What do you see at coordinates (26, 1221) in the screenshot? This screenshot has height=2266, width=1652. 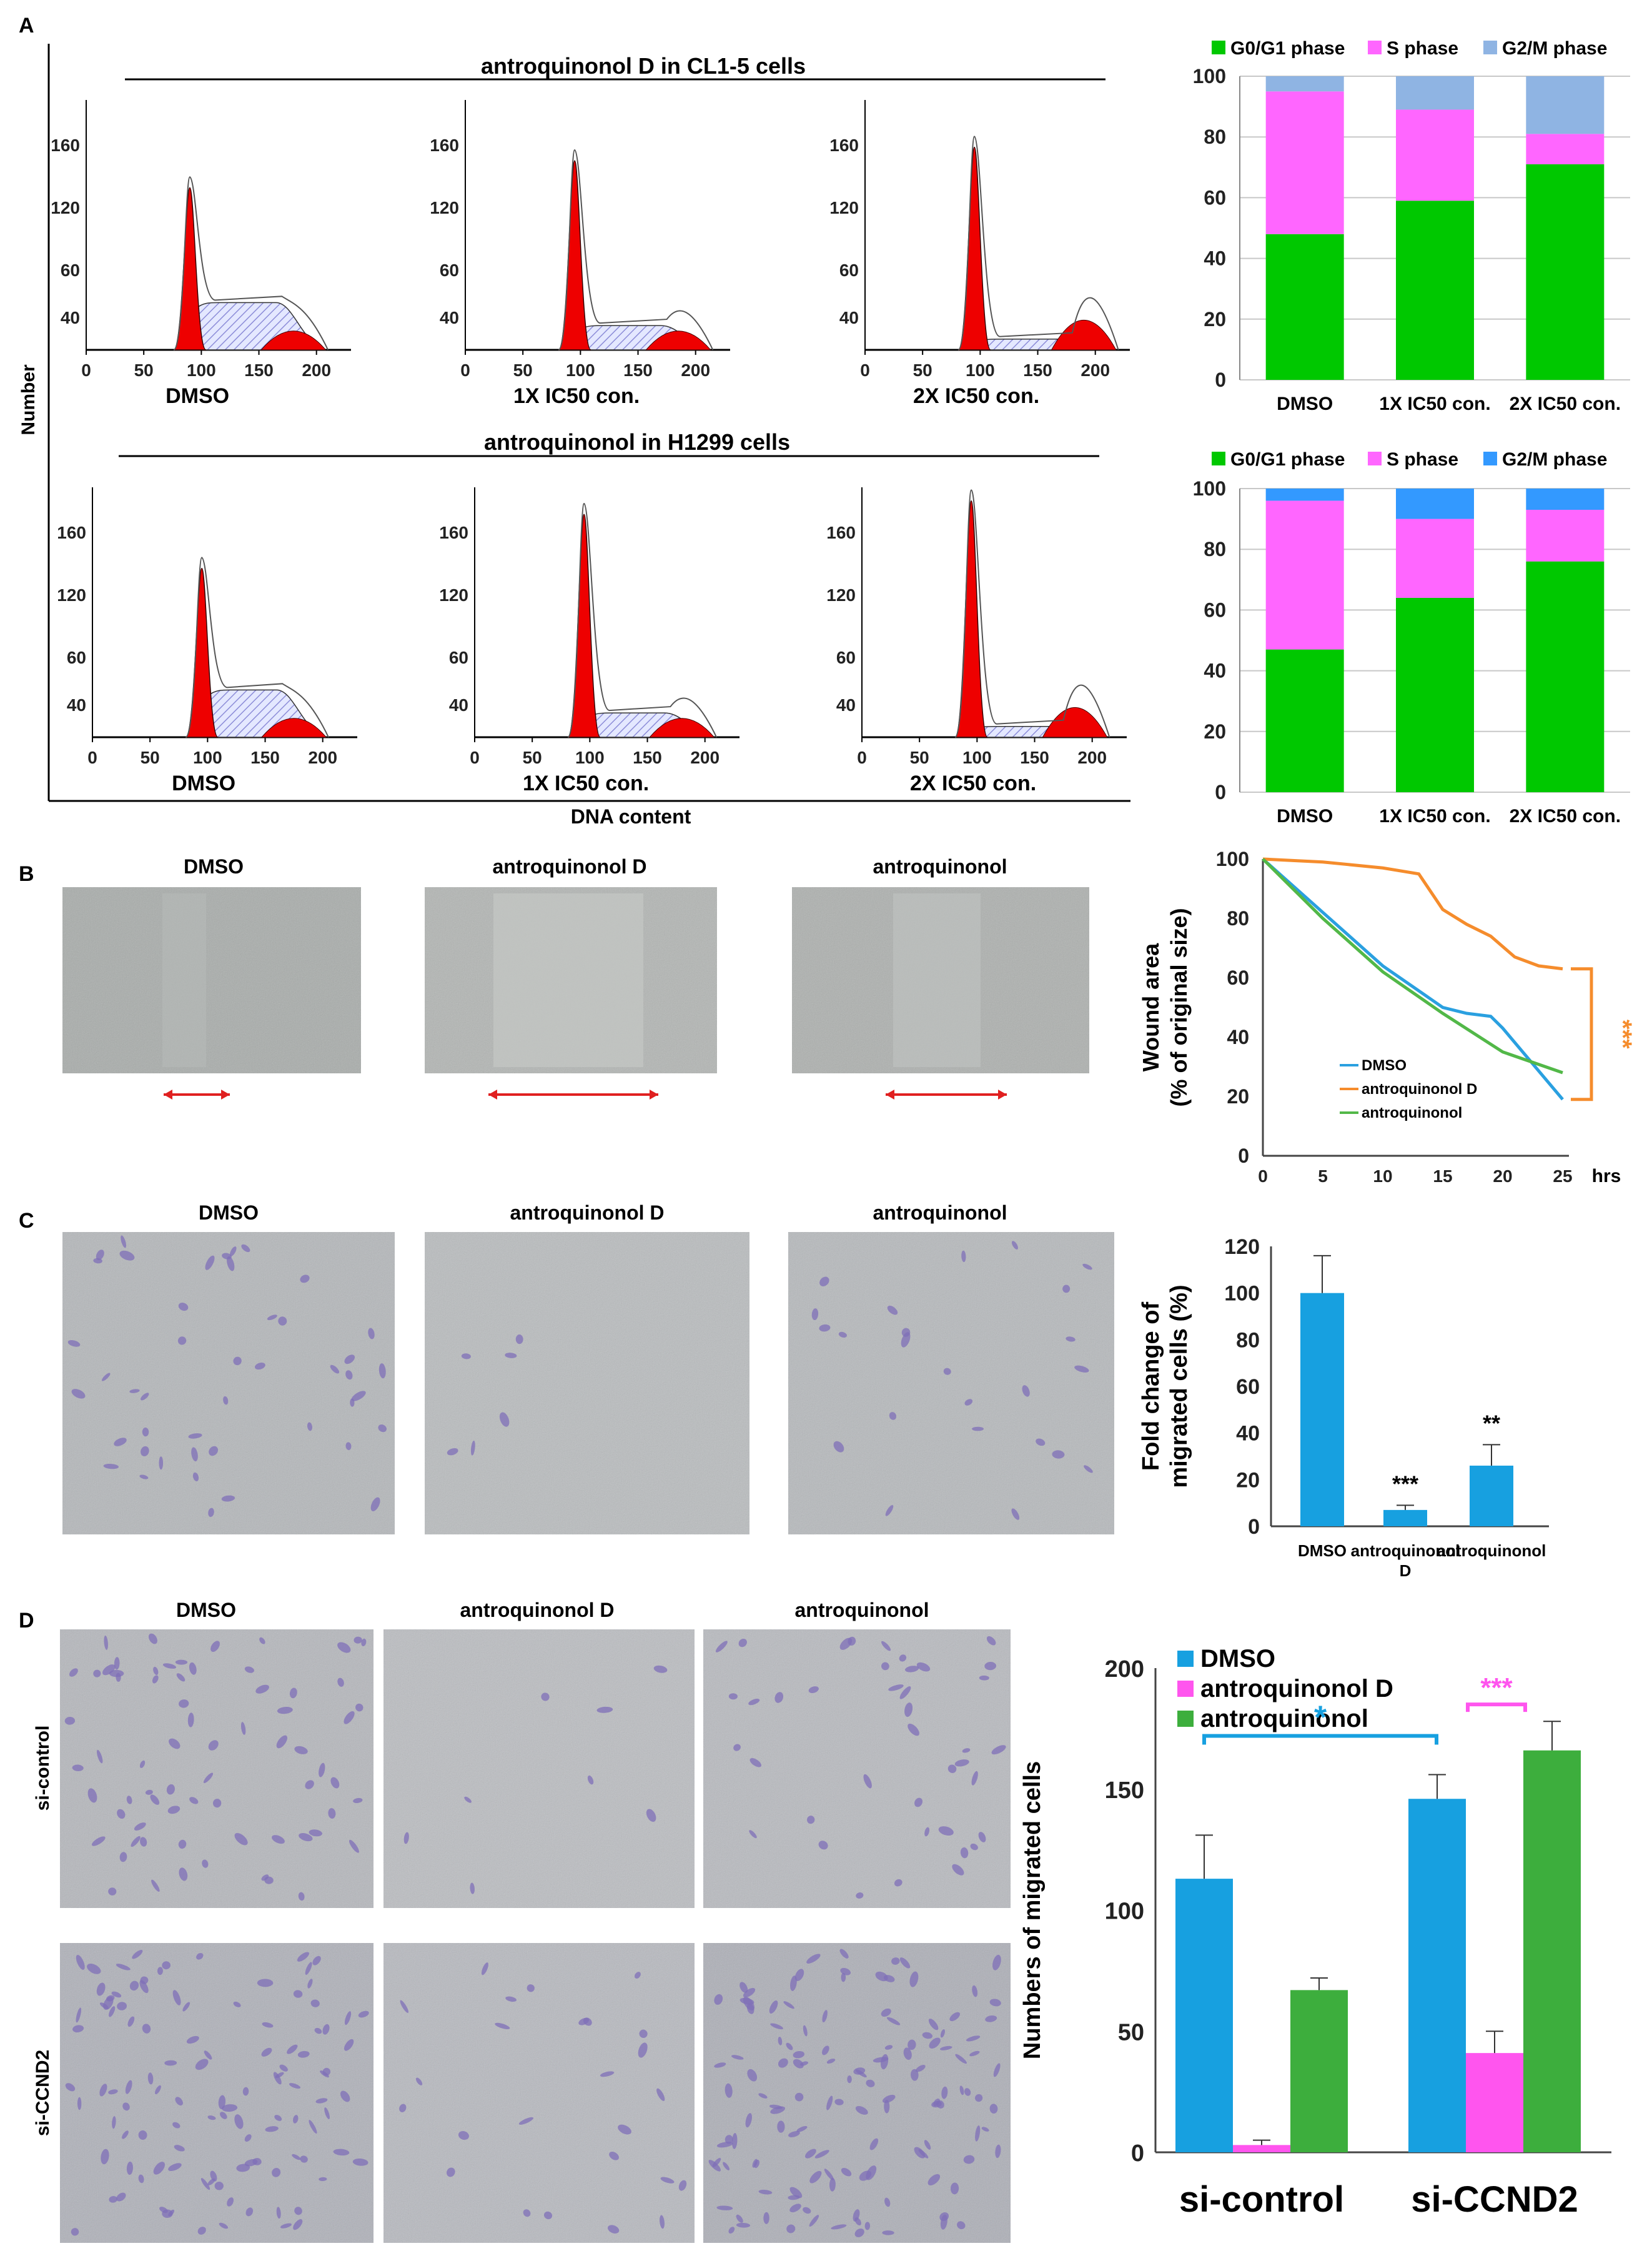 I see `panel-letter-c: C` at bounding box center [26, 1221].